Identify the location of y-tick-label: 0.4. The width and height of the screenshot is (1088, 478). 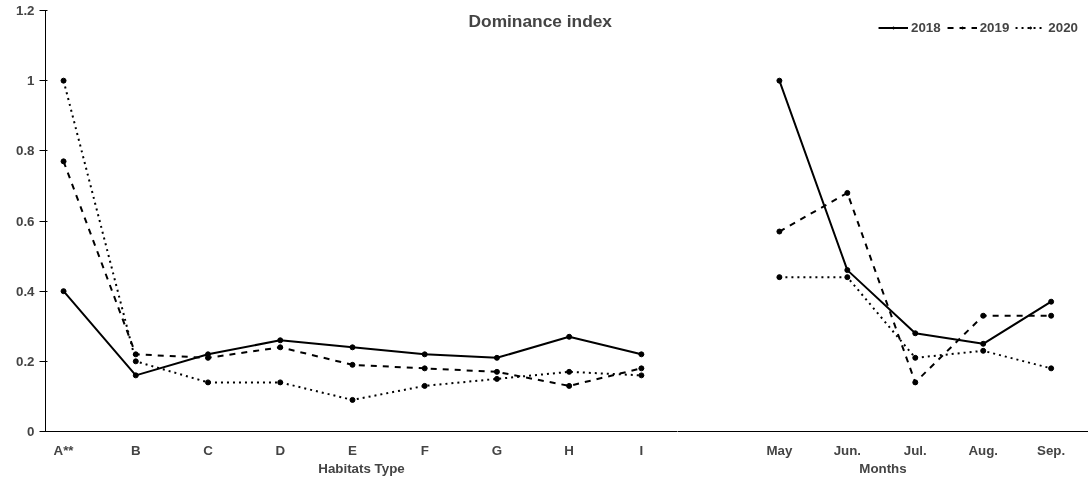
(25, 291).